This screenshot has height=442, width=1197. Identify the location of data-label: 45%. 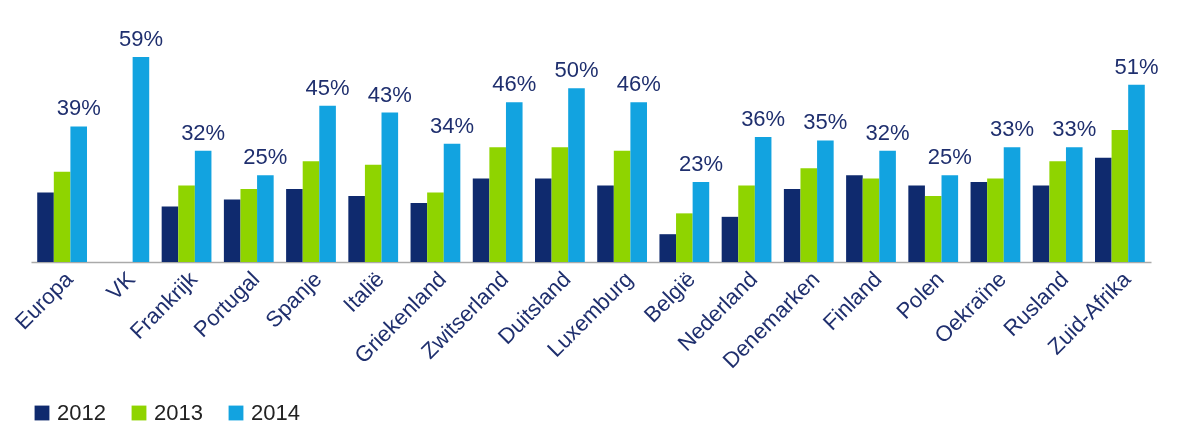
(327, 87).